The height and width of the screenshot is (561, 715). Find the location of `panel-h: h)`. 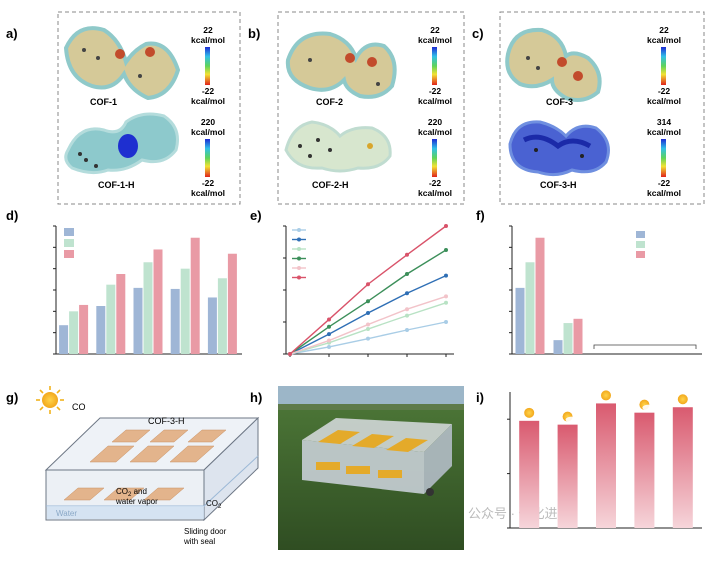

panel-h: h) is located at coordinates (357, 468).